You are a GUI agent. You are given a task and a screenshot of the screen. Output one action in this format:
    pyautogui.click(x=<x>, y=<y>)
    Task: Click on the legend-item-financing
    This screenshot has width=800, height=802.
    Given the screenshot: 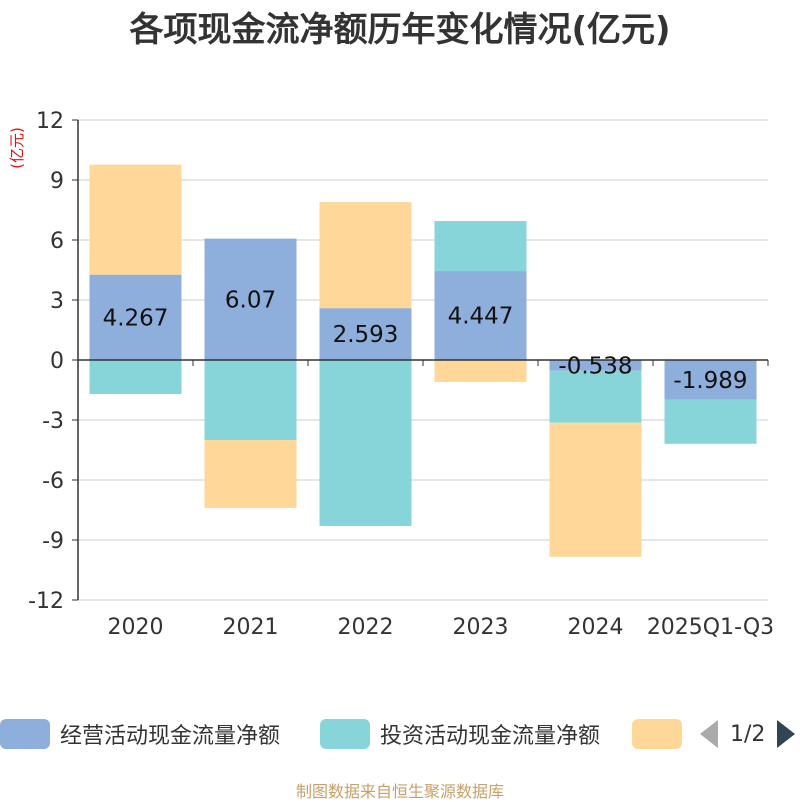 What is the action you would take?
    pyautogui.click(x=662, y=734)
    